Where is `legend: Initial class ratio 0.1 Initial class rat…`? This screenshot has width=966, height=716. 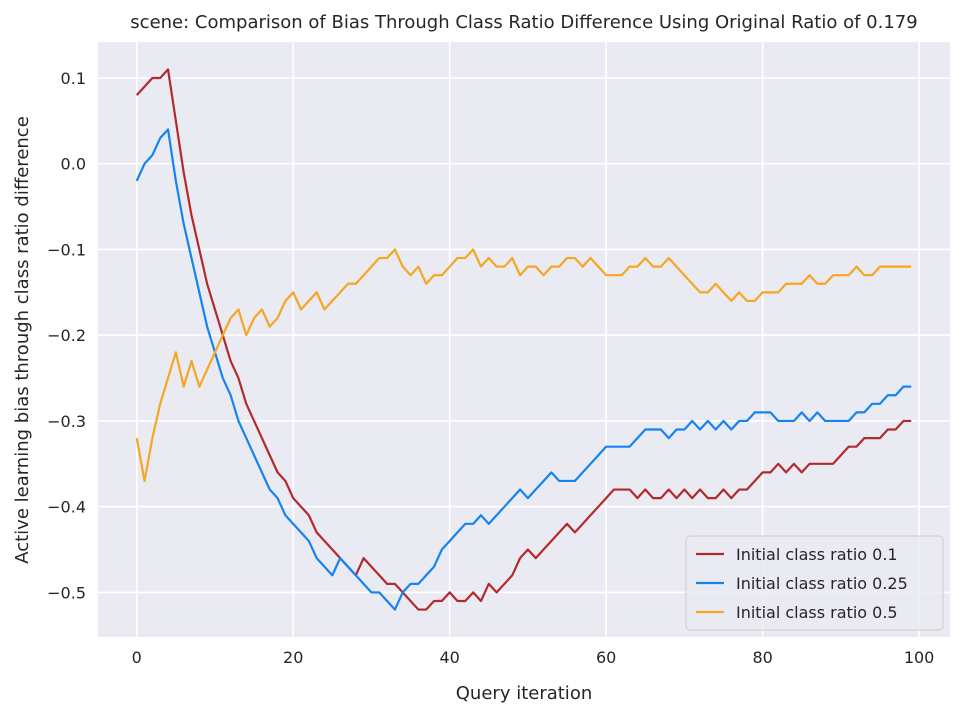
legend: Initial class ratio 0.1 Initial class rat… is located at coordinates (814, 583).